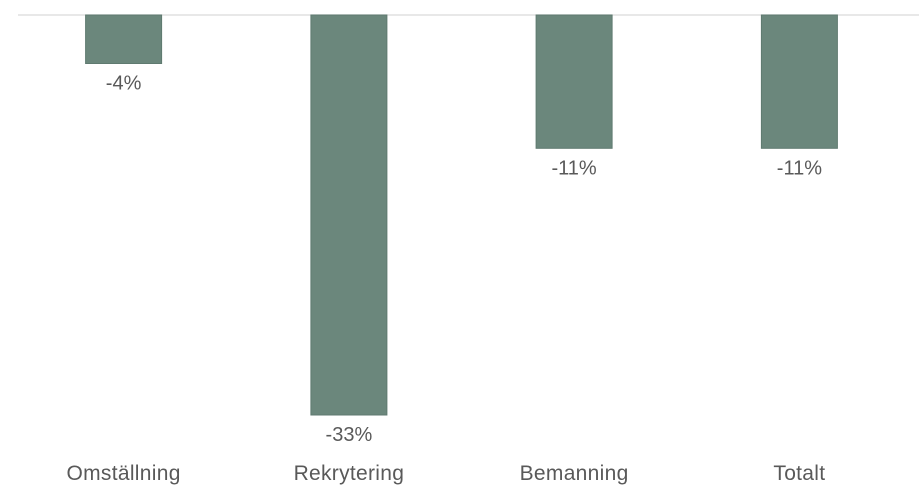 The width and height of the screenshot is (919, 485). Describe the element at coordinates (349, 215) in the screenshot. I see `bar-rekrytering` at that location.